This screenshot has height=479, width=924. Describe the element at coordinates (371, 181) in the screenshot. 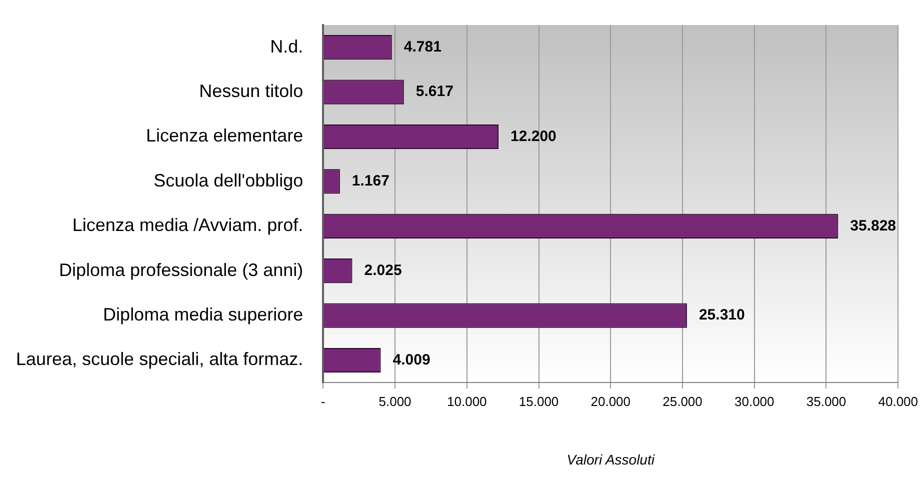

I see `data-label: 1.167` at that location.